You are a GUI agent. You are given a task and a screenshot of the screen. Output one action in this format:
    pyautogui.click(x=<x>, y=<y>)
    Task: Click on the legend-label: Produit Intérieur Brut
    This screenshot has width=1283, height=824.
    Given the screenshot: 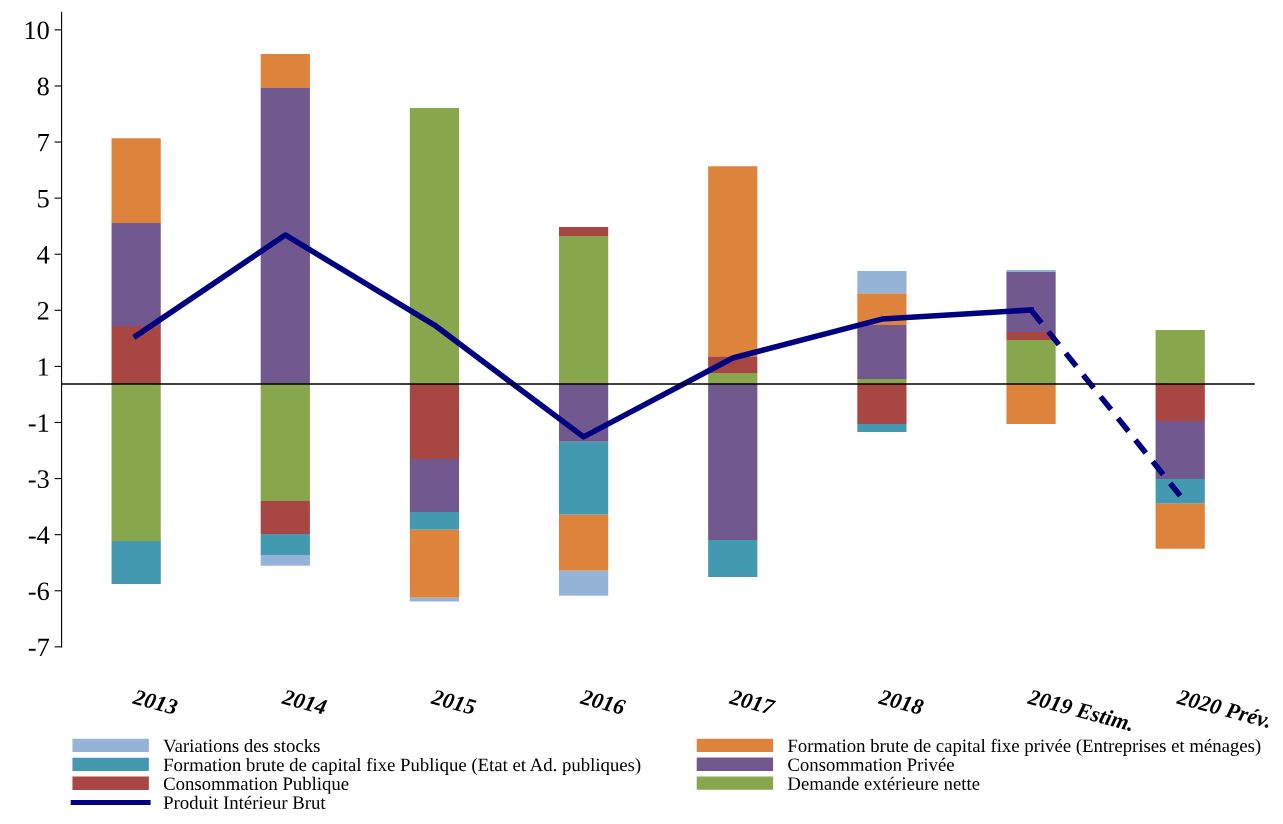 What is the action you would take?
    pyautogui.click(x=244, y=802)
    